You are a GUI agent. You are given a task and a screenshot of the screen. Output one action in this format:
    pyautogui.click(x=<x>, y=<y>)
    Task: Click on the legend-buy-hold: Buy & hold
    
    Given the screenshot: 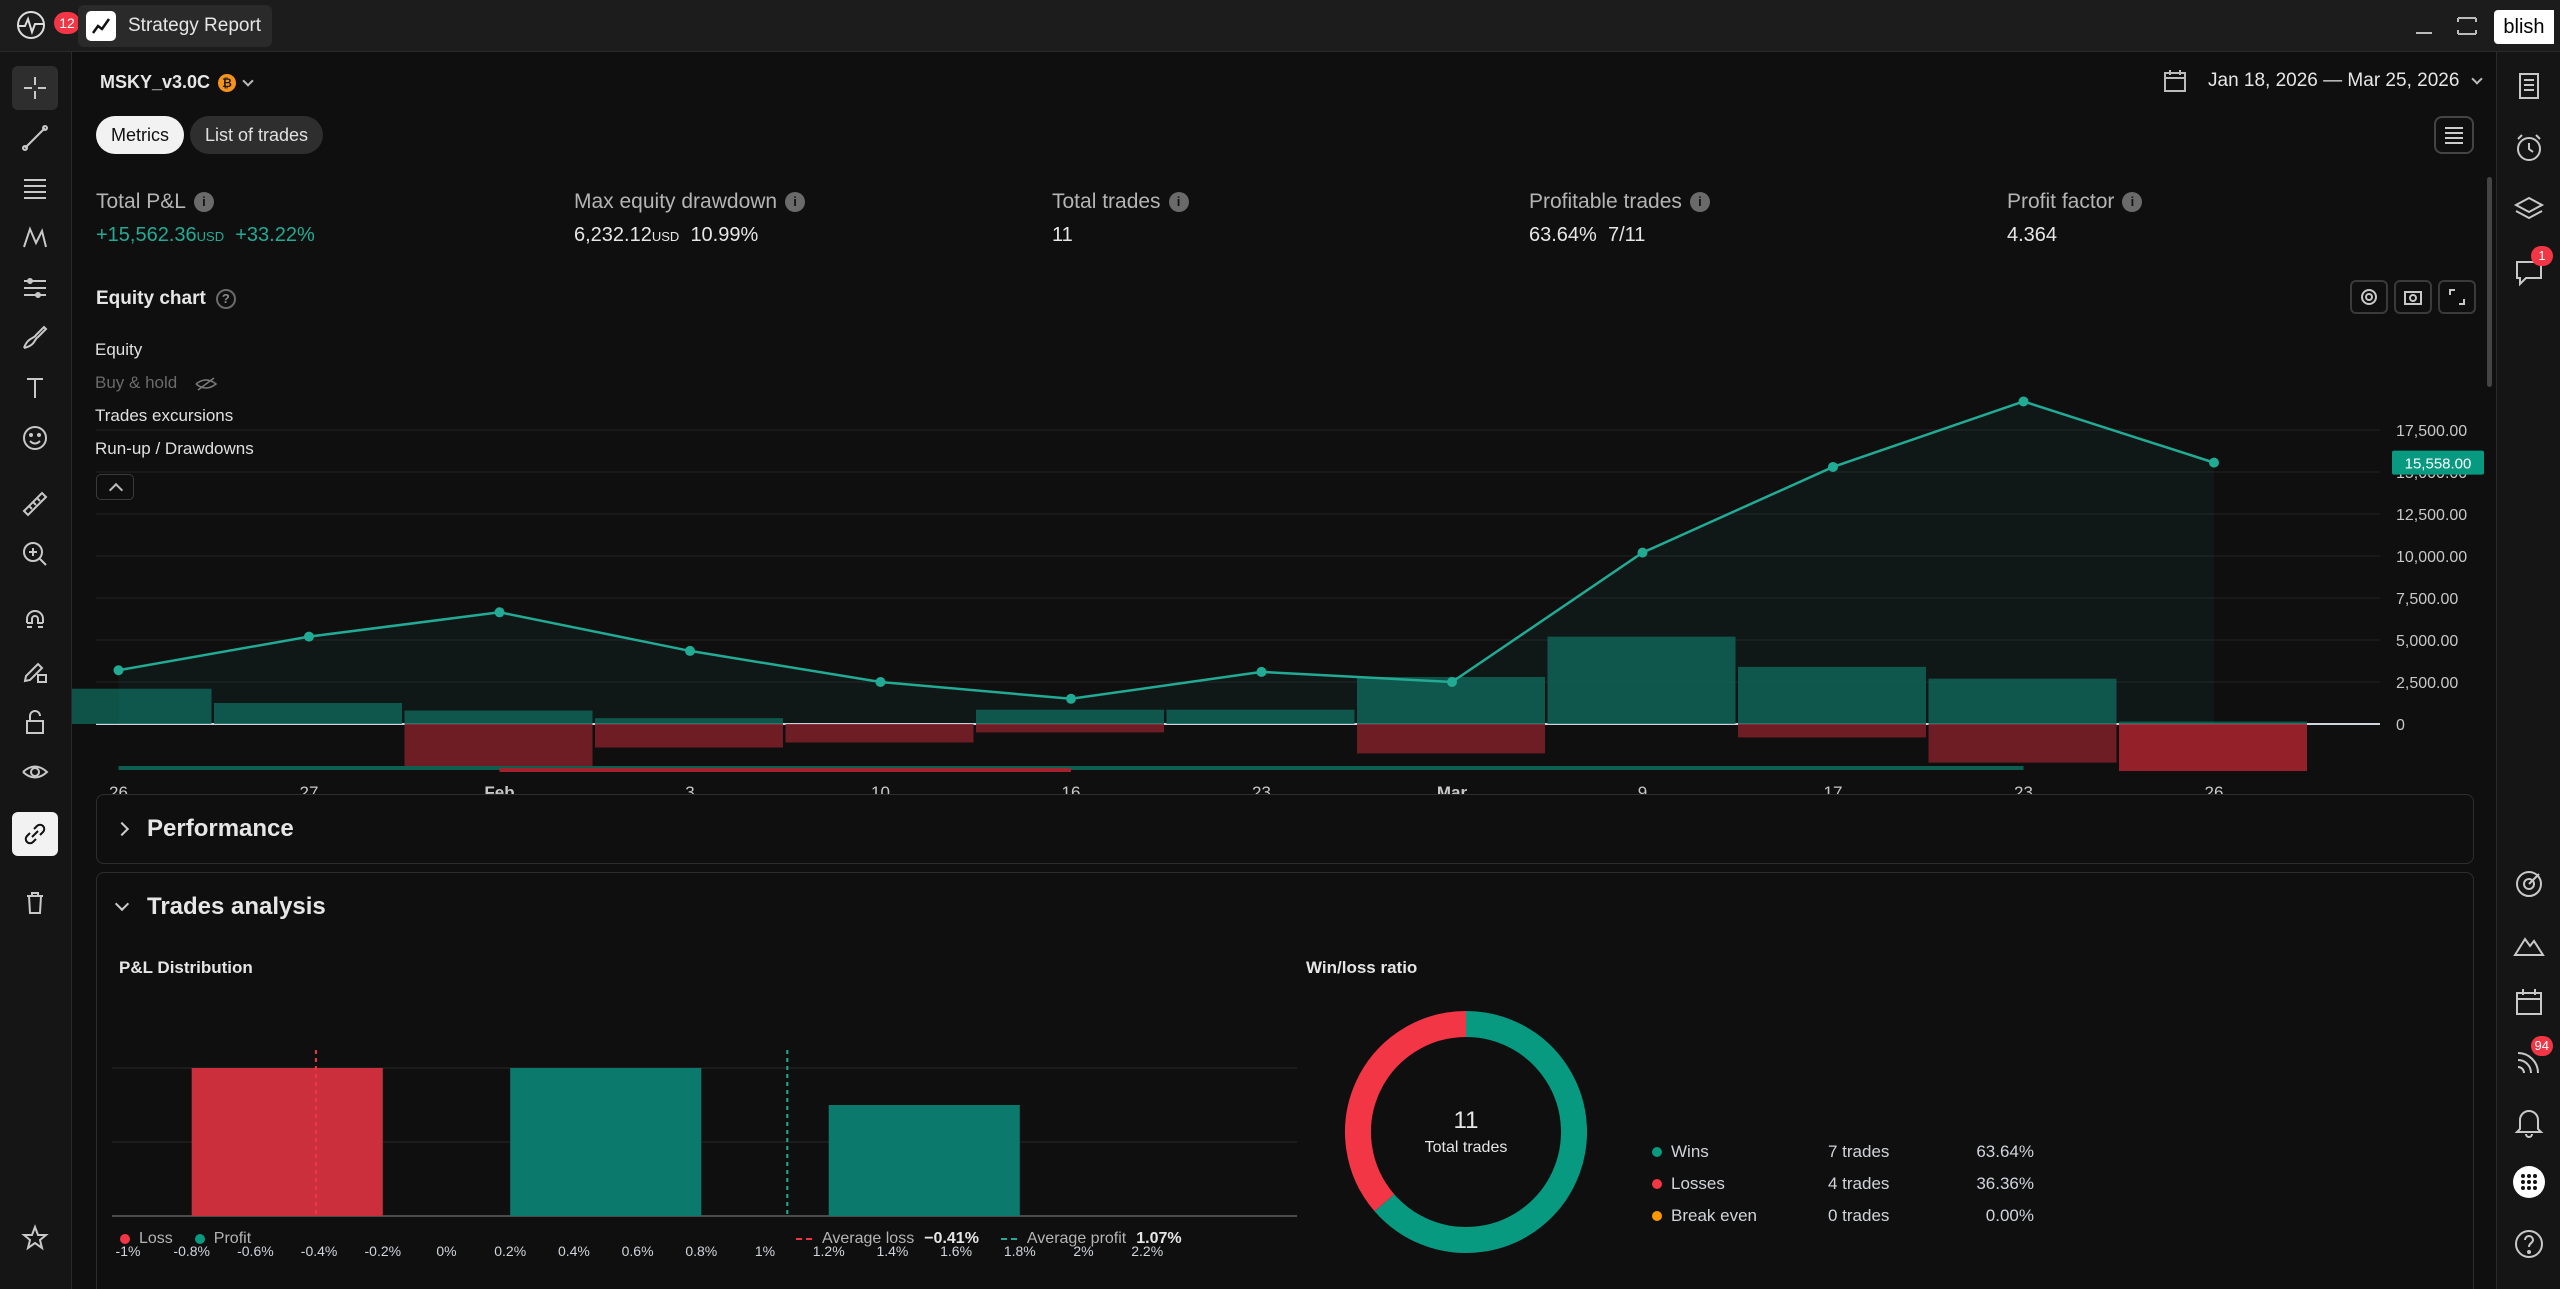 What is the action you would take?
    pyautogui.click(x=156, y=383)
    